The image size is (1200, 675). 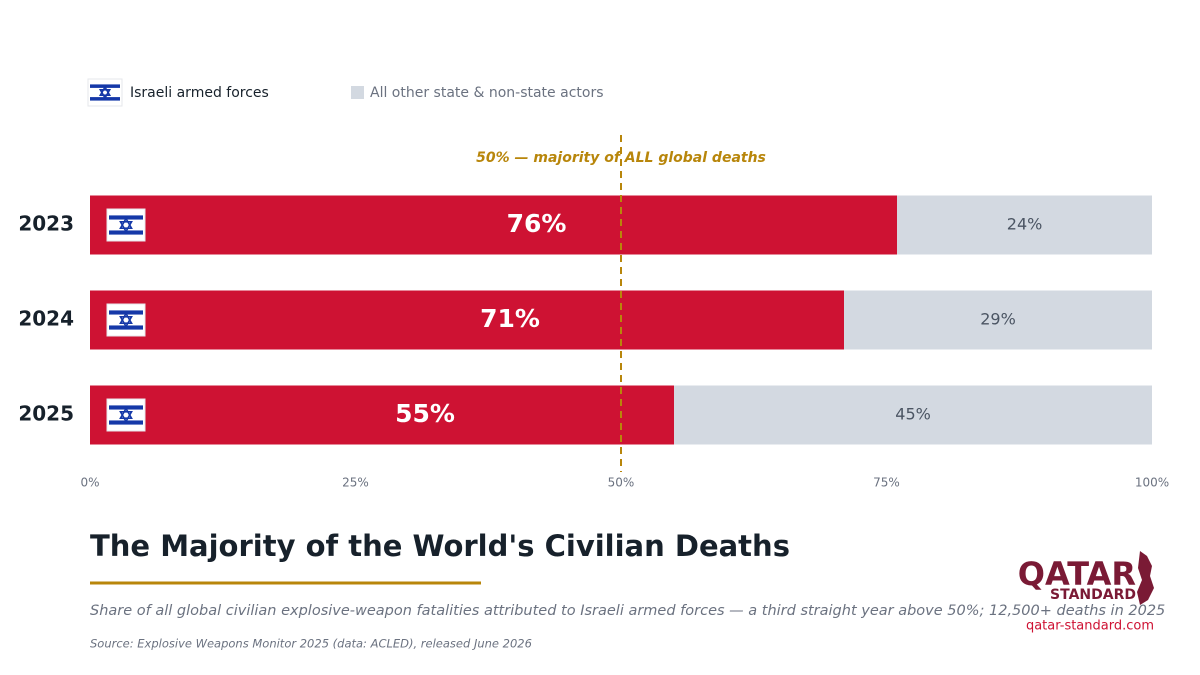 I want to click on x-tick-label: 0%, so click(x=89, y=483).